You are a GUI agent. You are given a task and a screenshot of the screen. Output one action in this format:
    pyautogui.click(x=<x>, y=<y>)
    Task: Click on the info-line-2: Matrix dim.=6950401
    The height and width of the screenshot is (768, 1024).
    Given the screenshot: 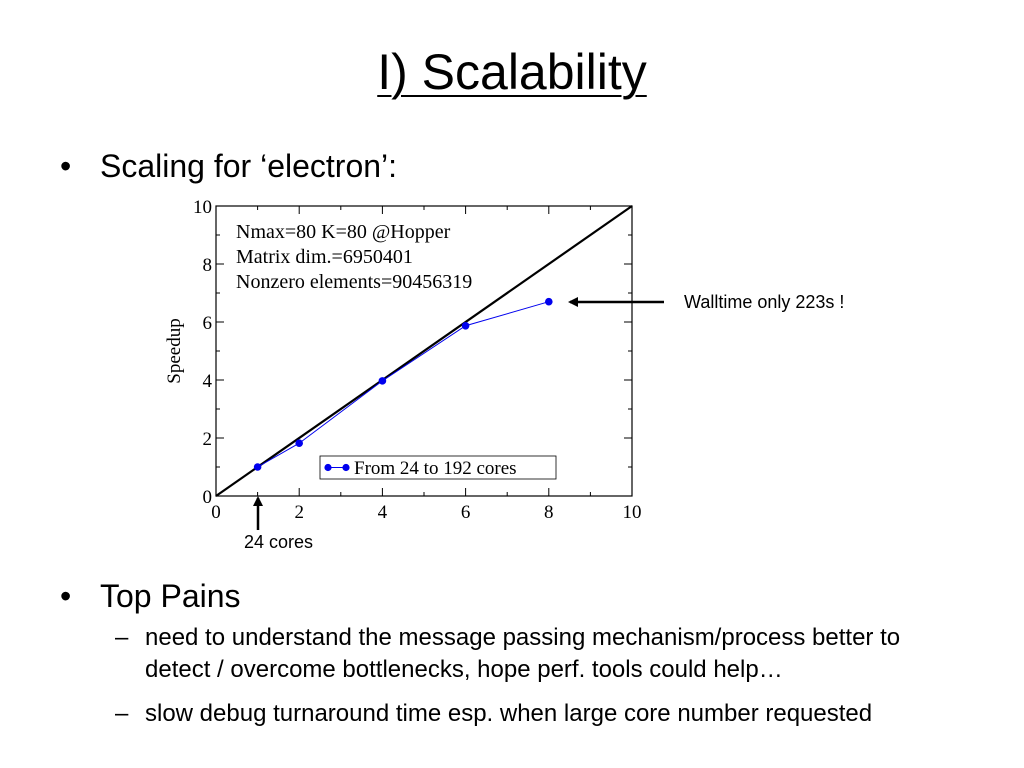 What is the action you would take?
    pyautogui.click(x=324, y=257)
    